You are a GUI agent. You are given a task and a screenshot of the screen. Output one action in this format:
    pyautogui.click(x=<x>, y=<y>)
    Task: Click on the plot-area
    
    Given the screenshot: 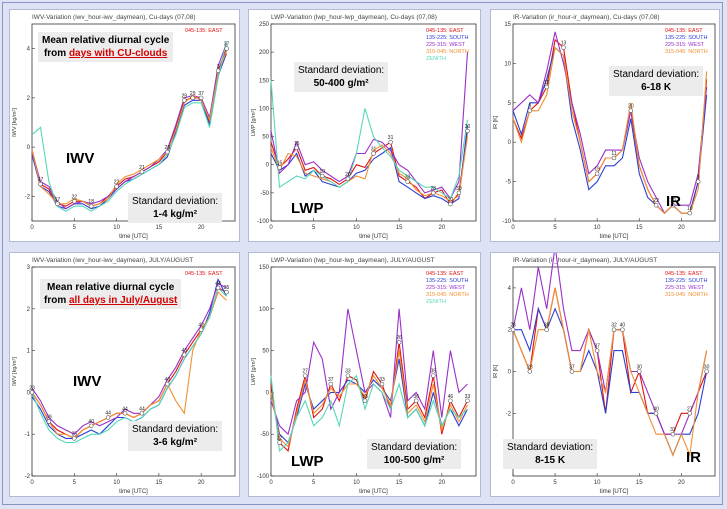 What is the action you would take?
    pyautogui.click(x=133, y=371)
    